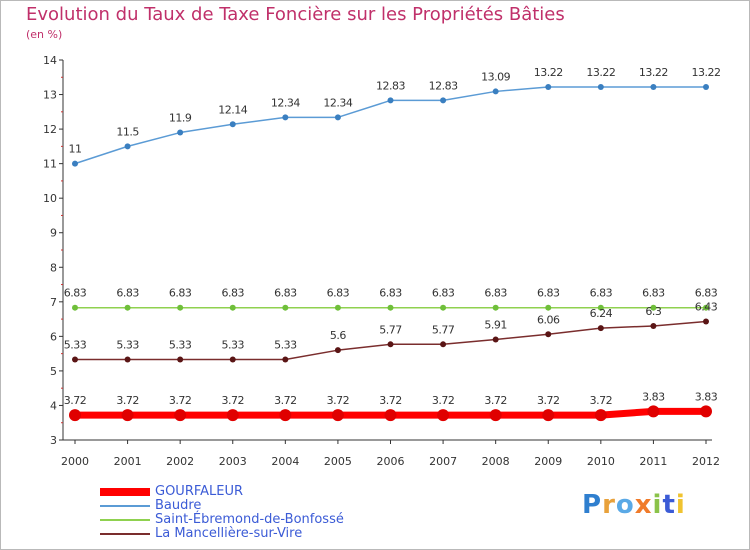 The image size is (750, 550). Describe the element at coordinates (495, 324) in the screenshot. I see `data-label: 5.91` at that location.